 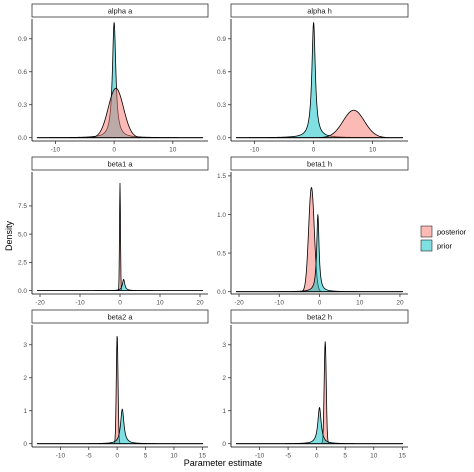 I want to click on panel-alpha-h: alpha h -10 0 10 0.0 0.3 0.6 0.9, so click(x=313, y=78).